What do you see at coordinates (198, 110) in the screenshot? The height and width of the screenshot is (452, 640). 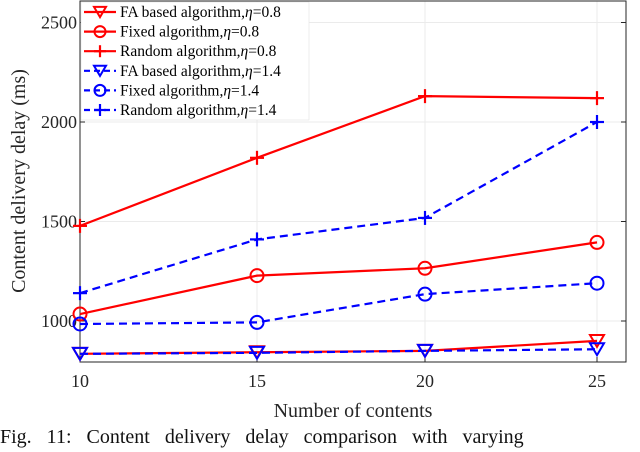 I see `legend-label: Random algorithm,η=1.4` at bounding box center [198, 110].